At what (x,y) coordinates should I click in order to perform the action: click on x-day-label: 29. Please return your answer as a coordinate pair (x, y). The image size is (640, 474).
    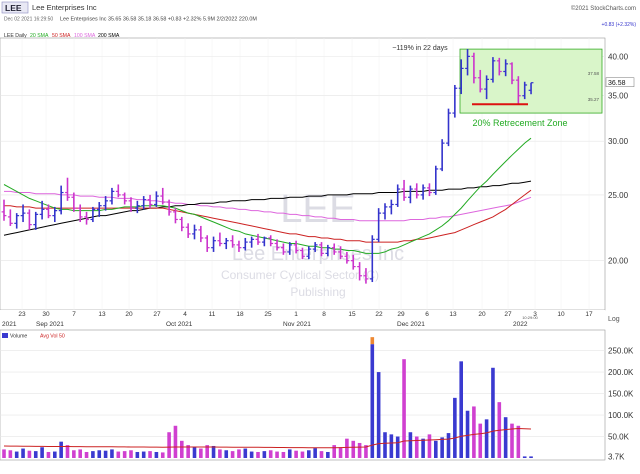
    Looking at the image, I should click on (401, 314).